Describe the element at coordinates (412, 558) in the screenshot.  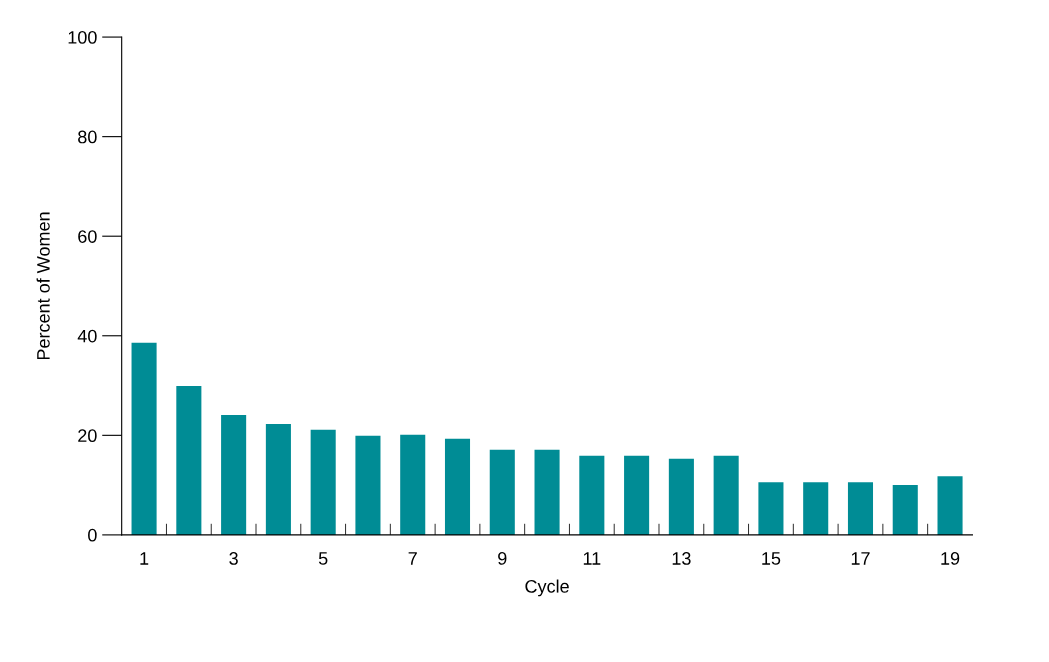
I see `x-tick-label: 7` at that location.